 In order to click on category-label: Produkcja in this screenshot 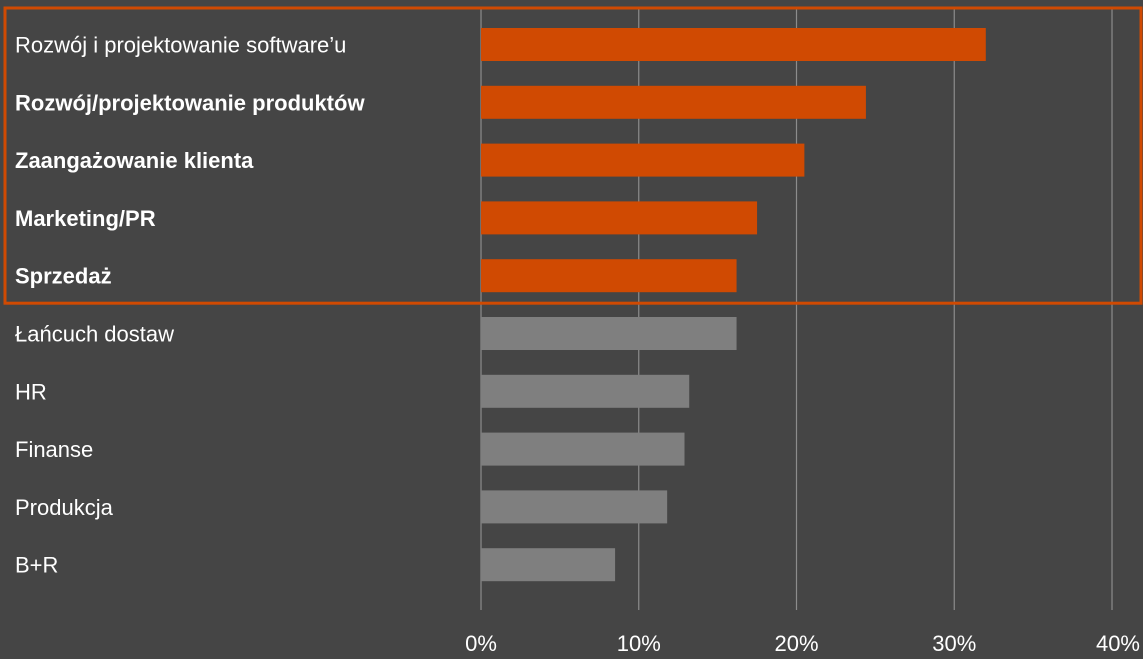, I will do `click(64, 507)`.